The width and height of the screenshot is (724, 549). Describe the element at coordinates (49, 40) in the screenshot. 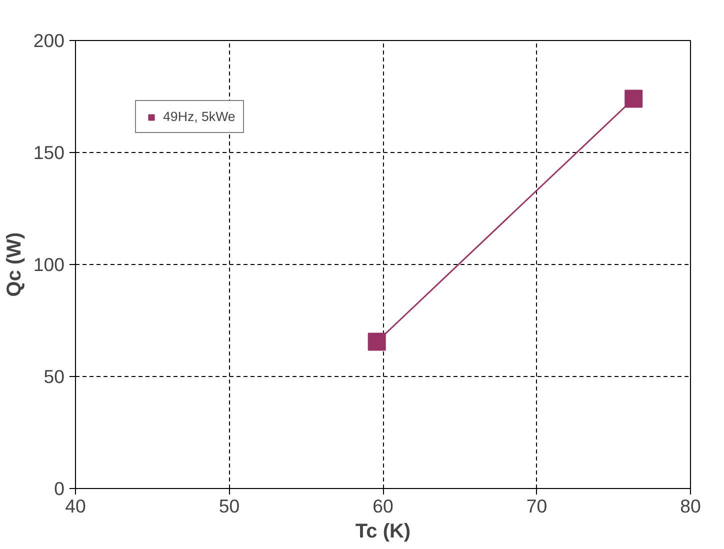

I see `y-tick-label: 200` at that location.